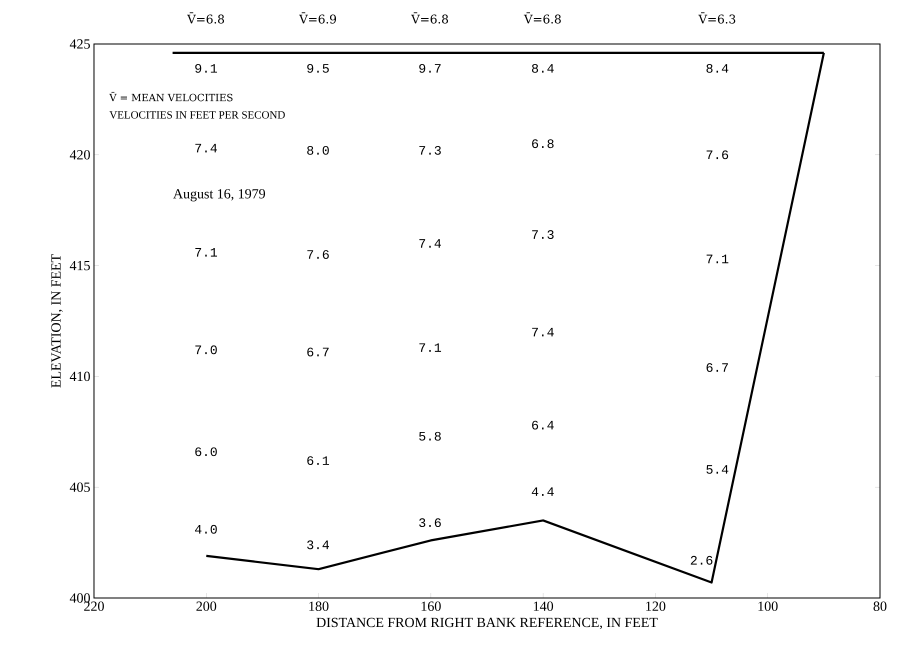 The width and height of the screenshot is (905, 665). Describe the element at coordinates (717, 469) in the screenshot. I see `annotation: 5.4` at that location.